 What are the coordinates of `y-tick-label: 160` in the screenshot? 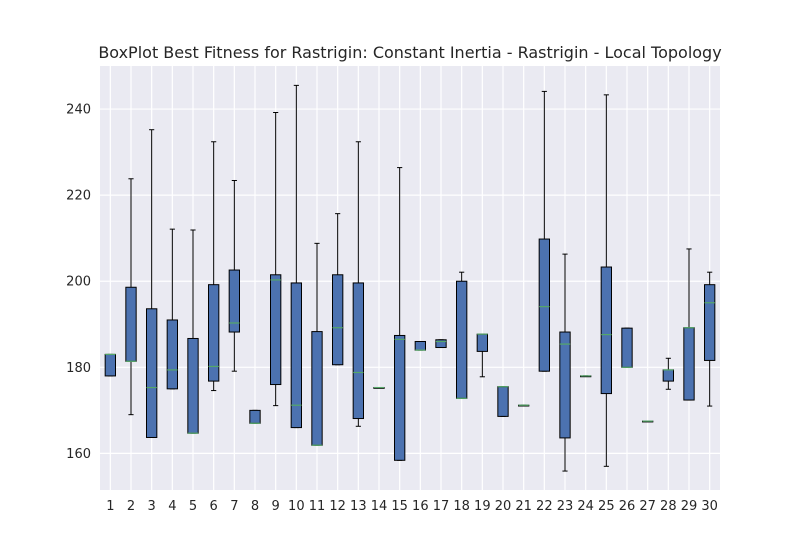 It's located at (78, 454).